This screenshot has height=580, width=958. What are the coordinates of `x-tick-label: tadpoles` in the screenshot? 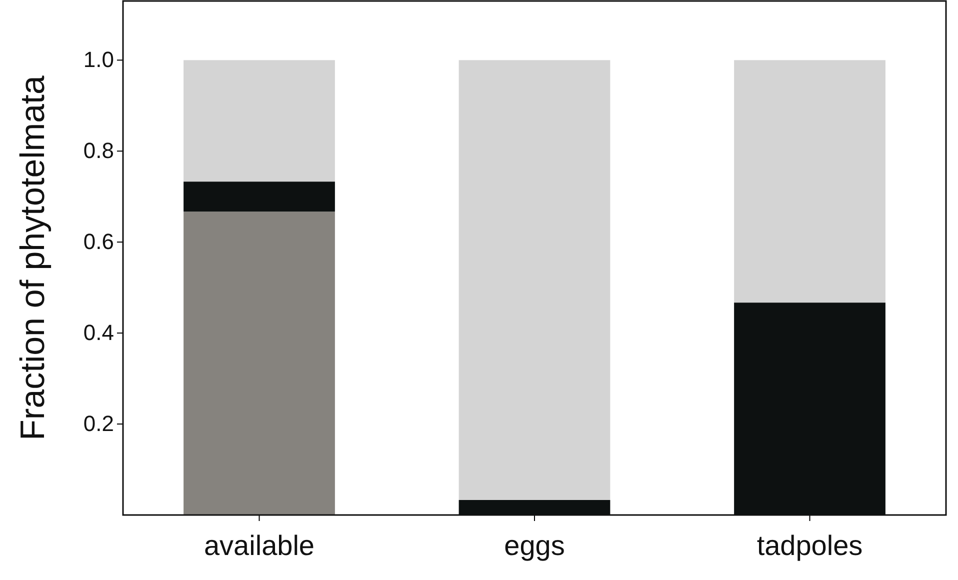 It's located at (809, 545).